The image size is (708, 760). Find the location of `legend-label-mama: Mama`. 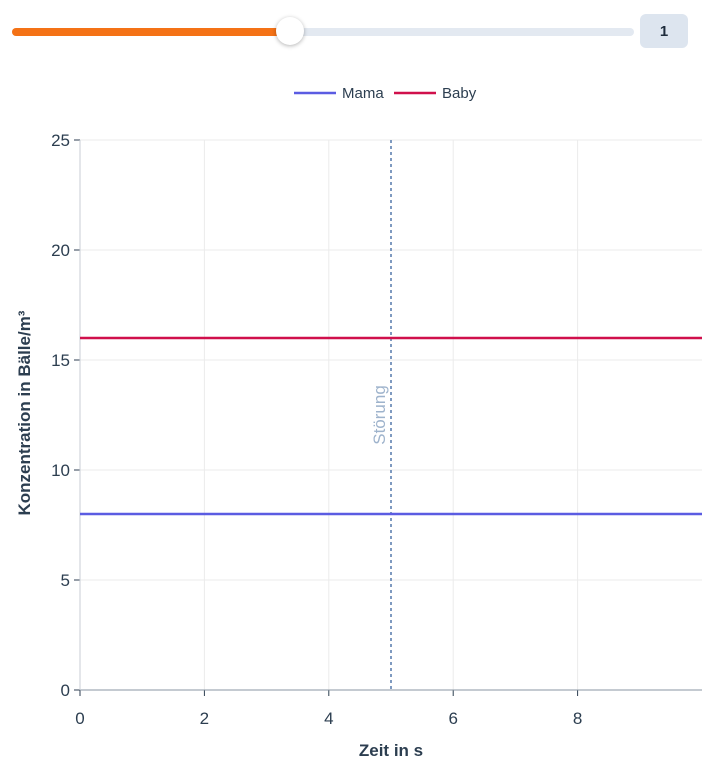

legend-label-mama: Mama is located at coordinates (363, 93).